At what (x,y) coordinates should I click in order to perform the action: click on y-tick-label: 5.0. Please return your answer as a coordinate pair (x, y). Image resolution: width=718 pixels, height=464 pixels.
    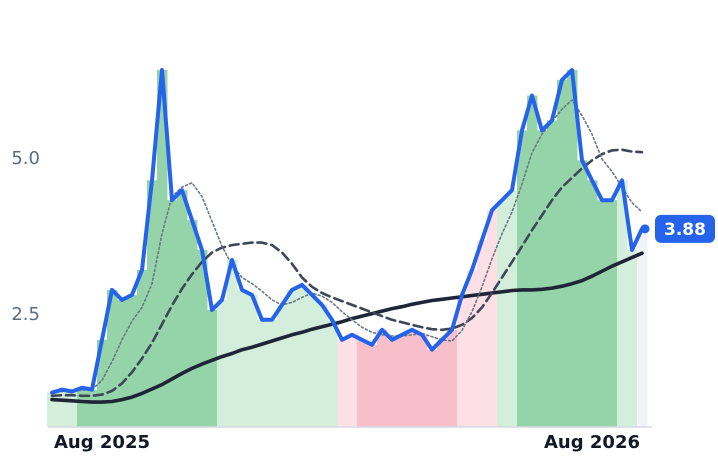
    Looking at the image, I should click on (25, 158).